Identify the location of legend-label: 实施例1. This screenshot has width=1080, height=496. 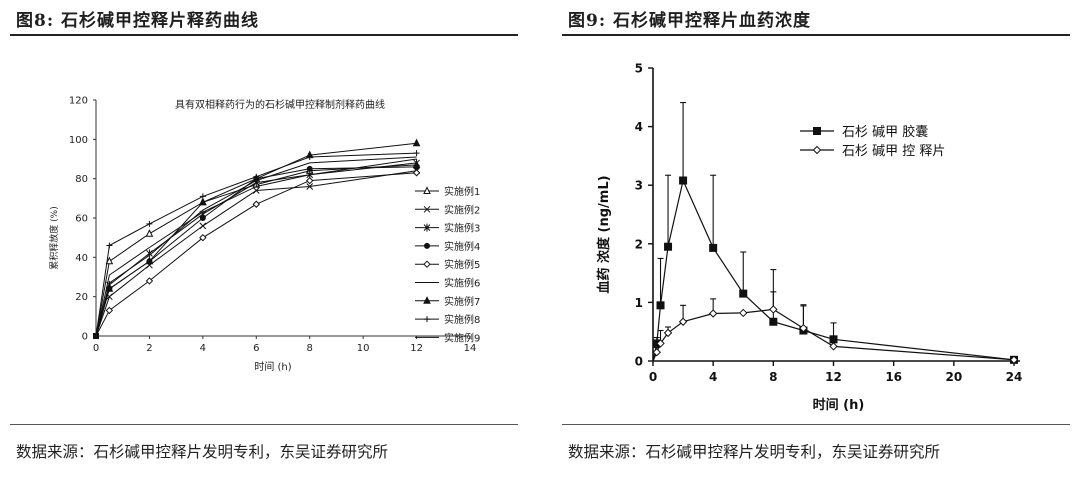
(462, 191).